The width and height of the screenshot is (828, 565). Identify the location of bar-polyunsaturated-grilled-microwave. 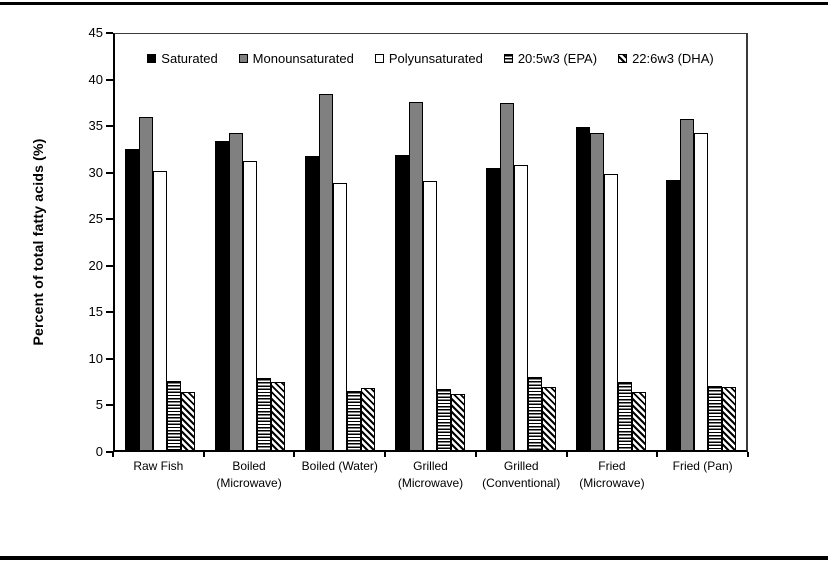
(430, 315).